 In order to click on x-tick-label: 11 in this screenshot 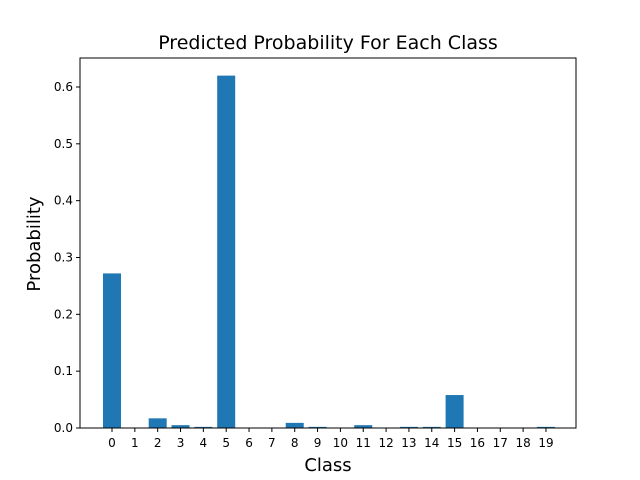, I will do `click(363, 443)`.